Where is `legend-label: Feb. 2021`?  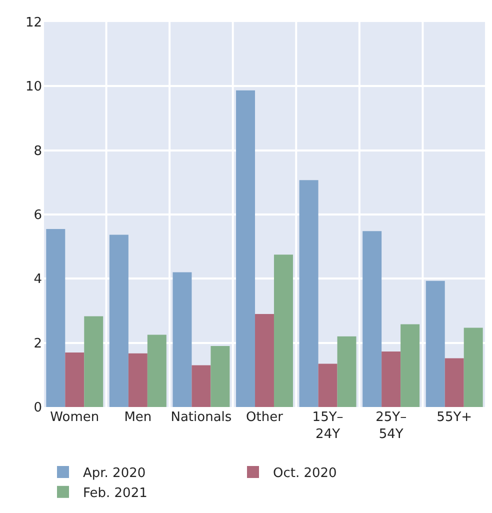 legend-label: Feb. 2021 is located at coordinates (115, 493).